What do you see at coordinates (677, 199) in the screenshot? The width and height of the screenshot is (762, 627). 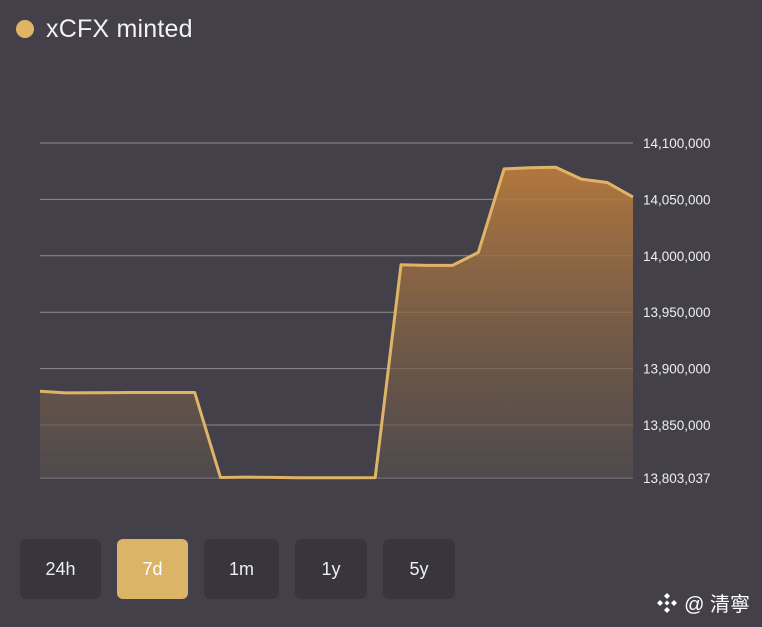 I see `y-tick-label: 14,050,000` at bounding box center [677, 199].